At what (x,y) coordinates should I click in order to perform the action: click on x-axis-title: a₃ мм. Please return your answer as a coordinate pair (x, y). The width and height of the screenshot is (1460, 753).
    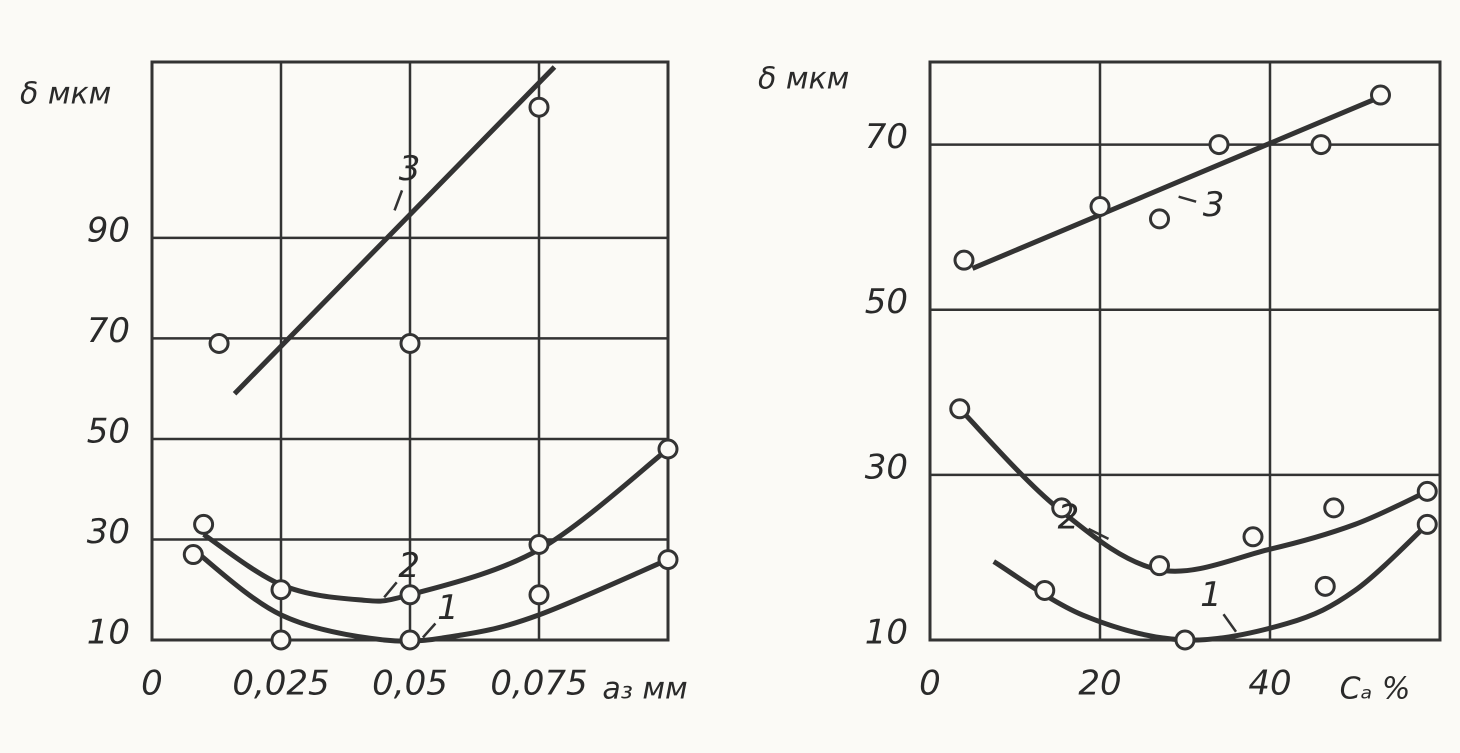
    Looking at the image, I should click on (644, 689).